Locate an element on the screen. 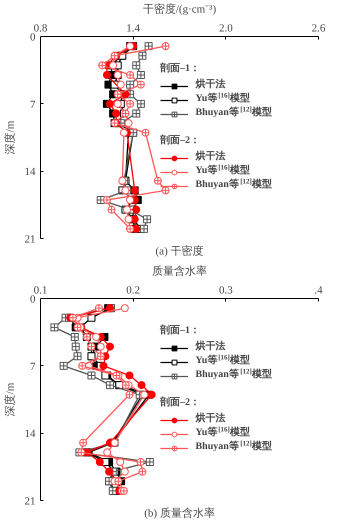 The image size is (338, 528). x-axis-title: 质量含水率 is located at coordinates (179, 271).